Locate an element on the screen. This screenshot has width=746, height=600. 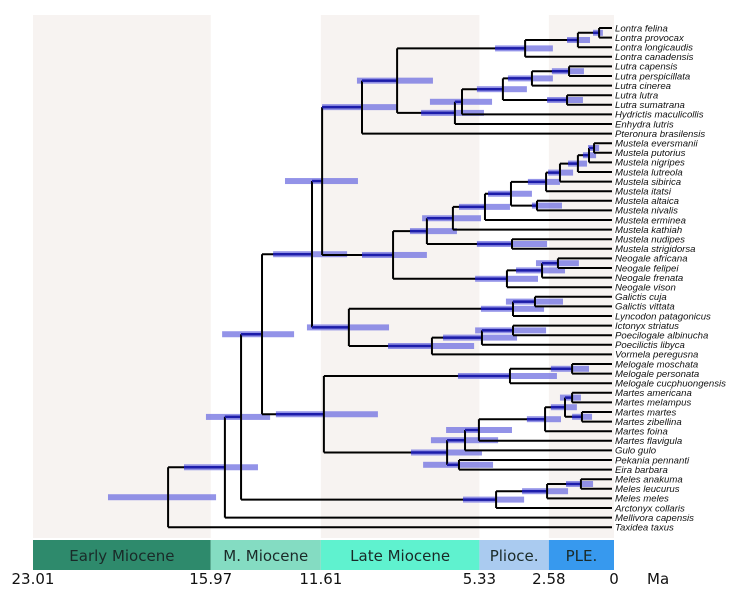
taxon-label: Mustela eversmanii is located at coordinates (657, 144).